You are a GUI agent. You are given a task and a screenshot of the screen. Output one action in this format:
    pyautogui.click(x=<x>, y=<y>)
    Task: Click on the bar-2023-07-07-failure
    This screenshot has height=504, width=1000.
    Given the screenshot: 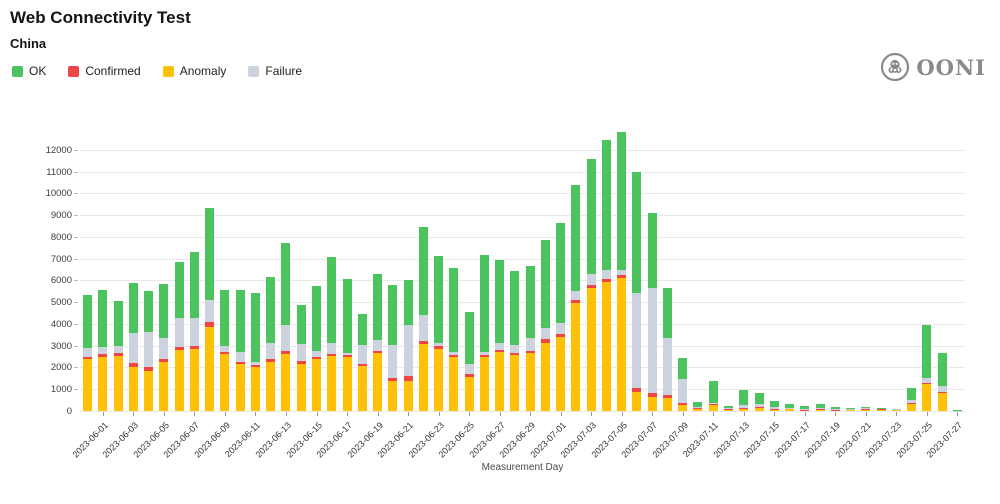 What is the action you would take?
    pyautogui.click(x=652, y=341)
    